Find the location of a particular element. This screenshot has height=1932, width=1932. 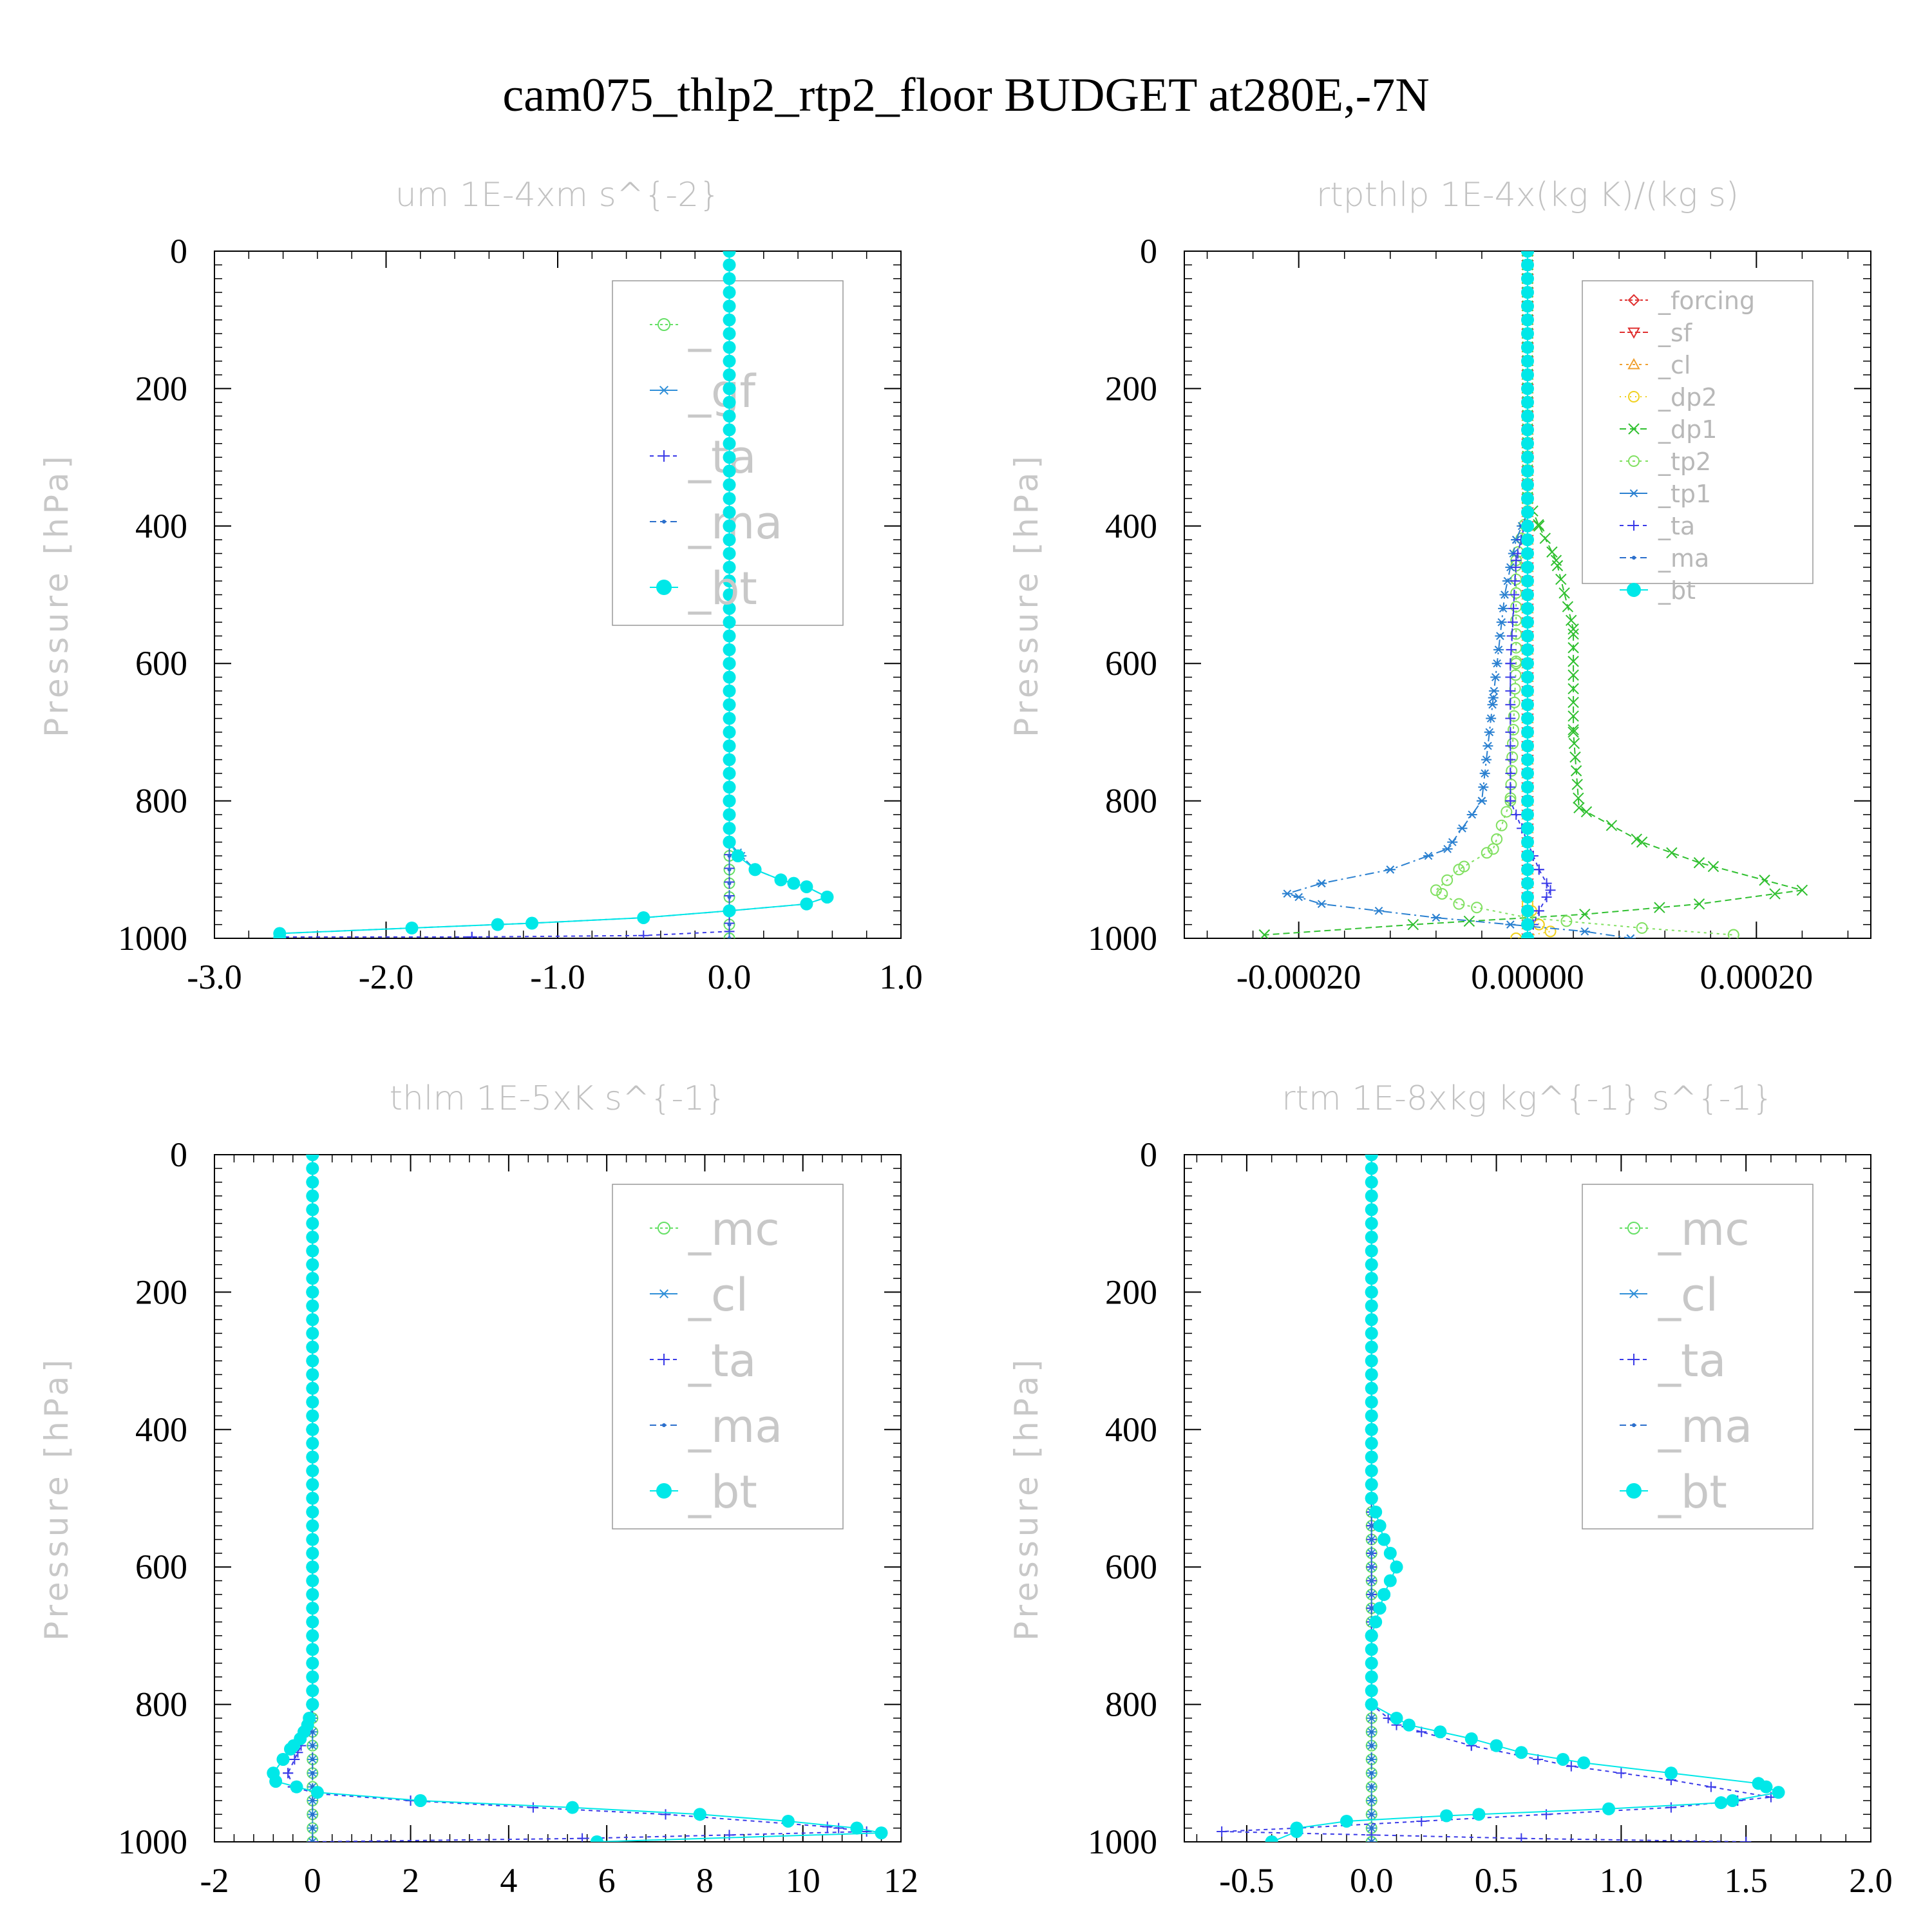

y-tick-label: 200 is located at coordinates (1131, 388).